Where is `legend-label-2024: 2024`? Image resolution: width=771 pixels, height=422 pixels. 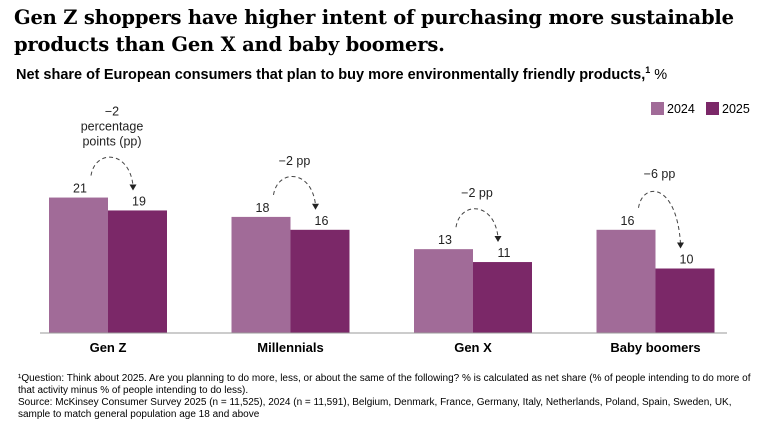 legend-label-2024: 2024 is located at coordinates (681, 109).